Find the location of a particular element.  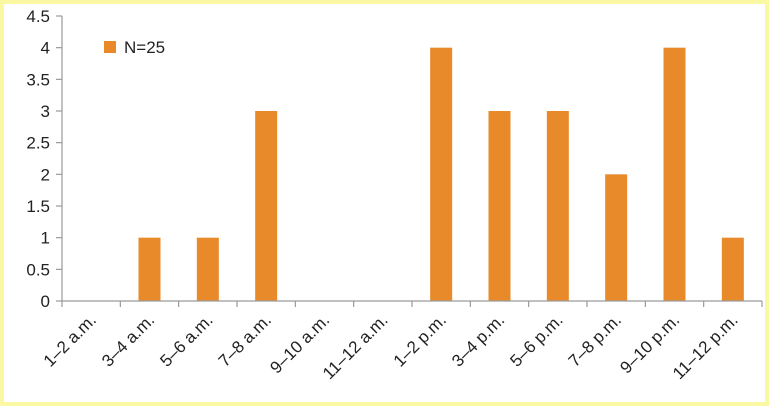

x-tick-label: 3–4 a.m. is located at coordinates (128, 340).